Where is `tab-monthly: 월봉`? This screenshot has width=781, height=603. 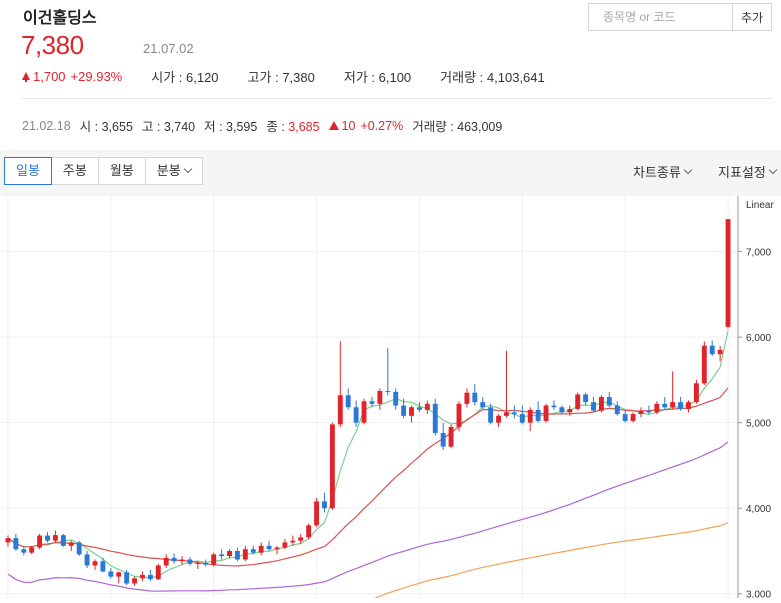 tab-monthly: 월봉 is located at coordinates (122, 171).